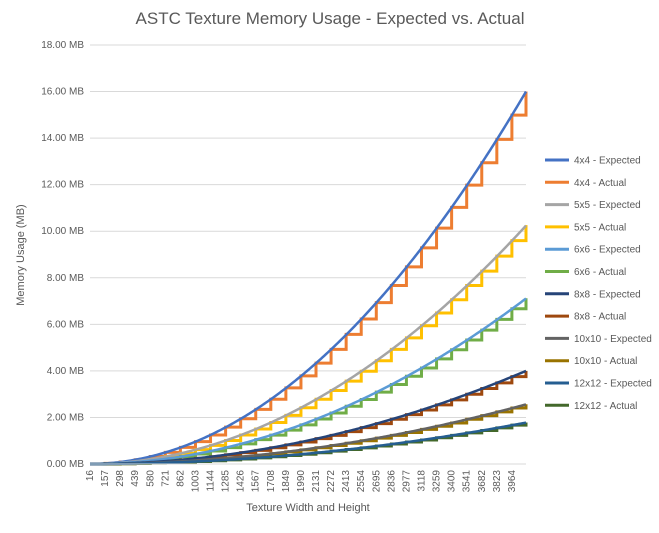  Describe the element at coordinates (241, 481) in the screenshot. I see `x-tick-label: 1426` at that location.